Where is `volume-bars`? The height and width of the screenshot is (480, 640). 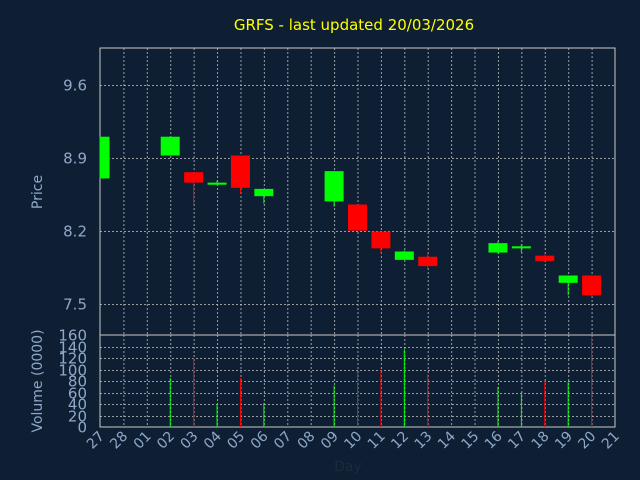 volume-bars is located at coordinates (381, 382).